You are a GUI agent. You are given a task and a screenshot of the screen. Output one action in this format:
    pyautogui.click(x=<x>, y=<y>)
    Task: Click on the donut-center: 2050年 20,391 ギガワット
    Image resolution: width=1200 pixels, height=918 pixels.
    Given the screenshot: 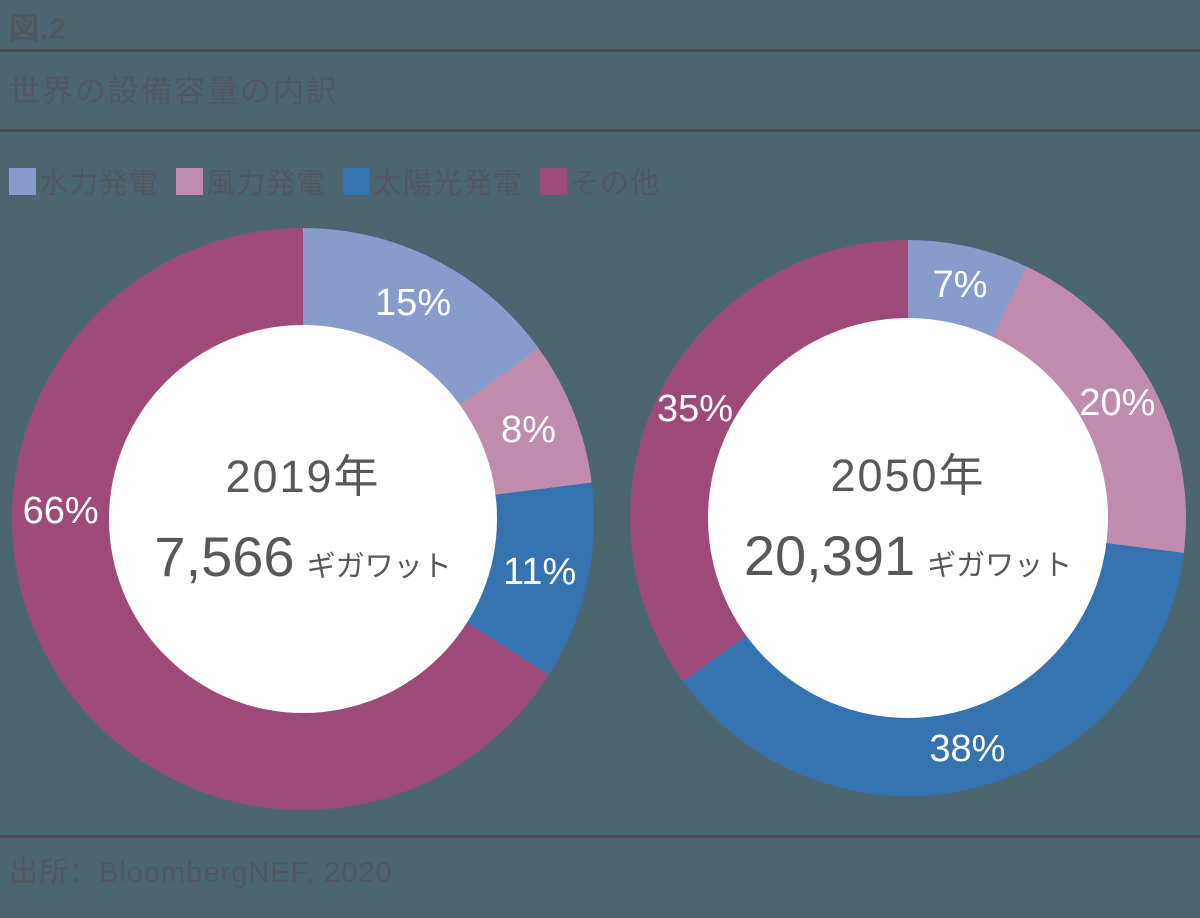 What is the action you would take?
    pyautogui.click(x=908, y=518)
    